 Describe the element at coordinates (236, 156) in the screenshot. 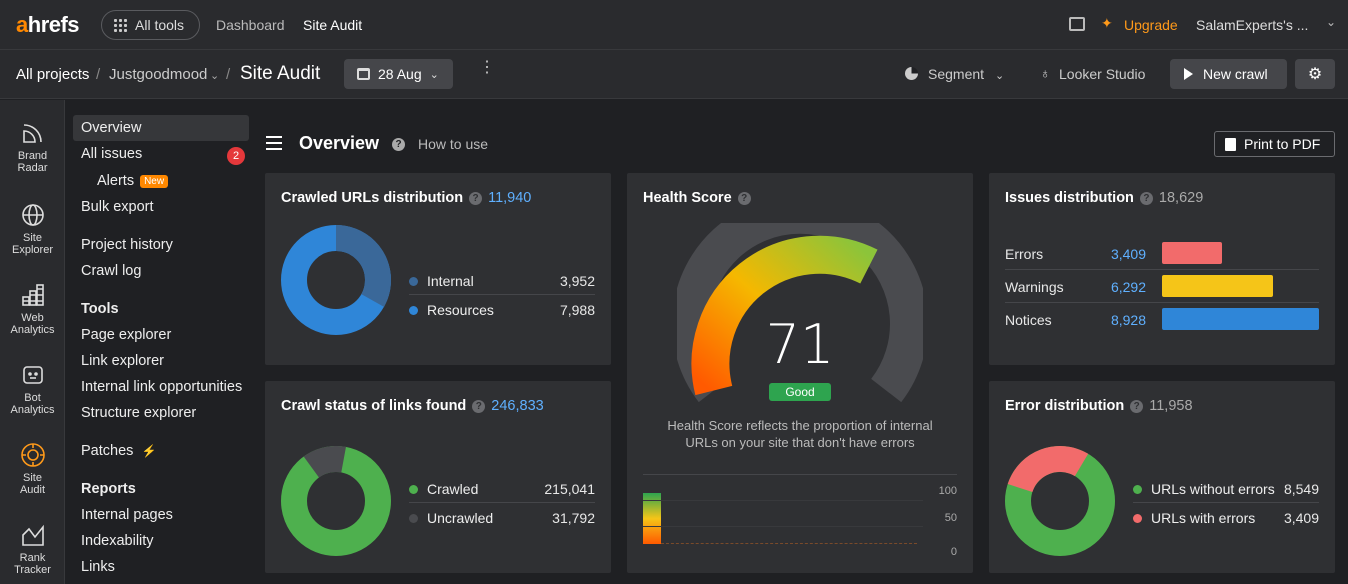

I see `issues-count-badge: 2` at that location.